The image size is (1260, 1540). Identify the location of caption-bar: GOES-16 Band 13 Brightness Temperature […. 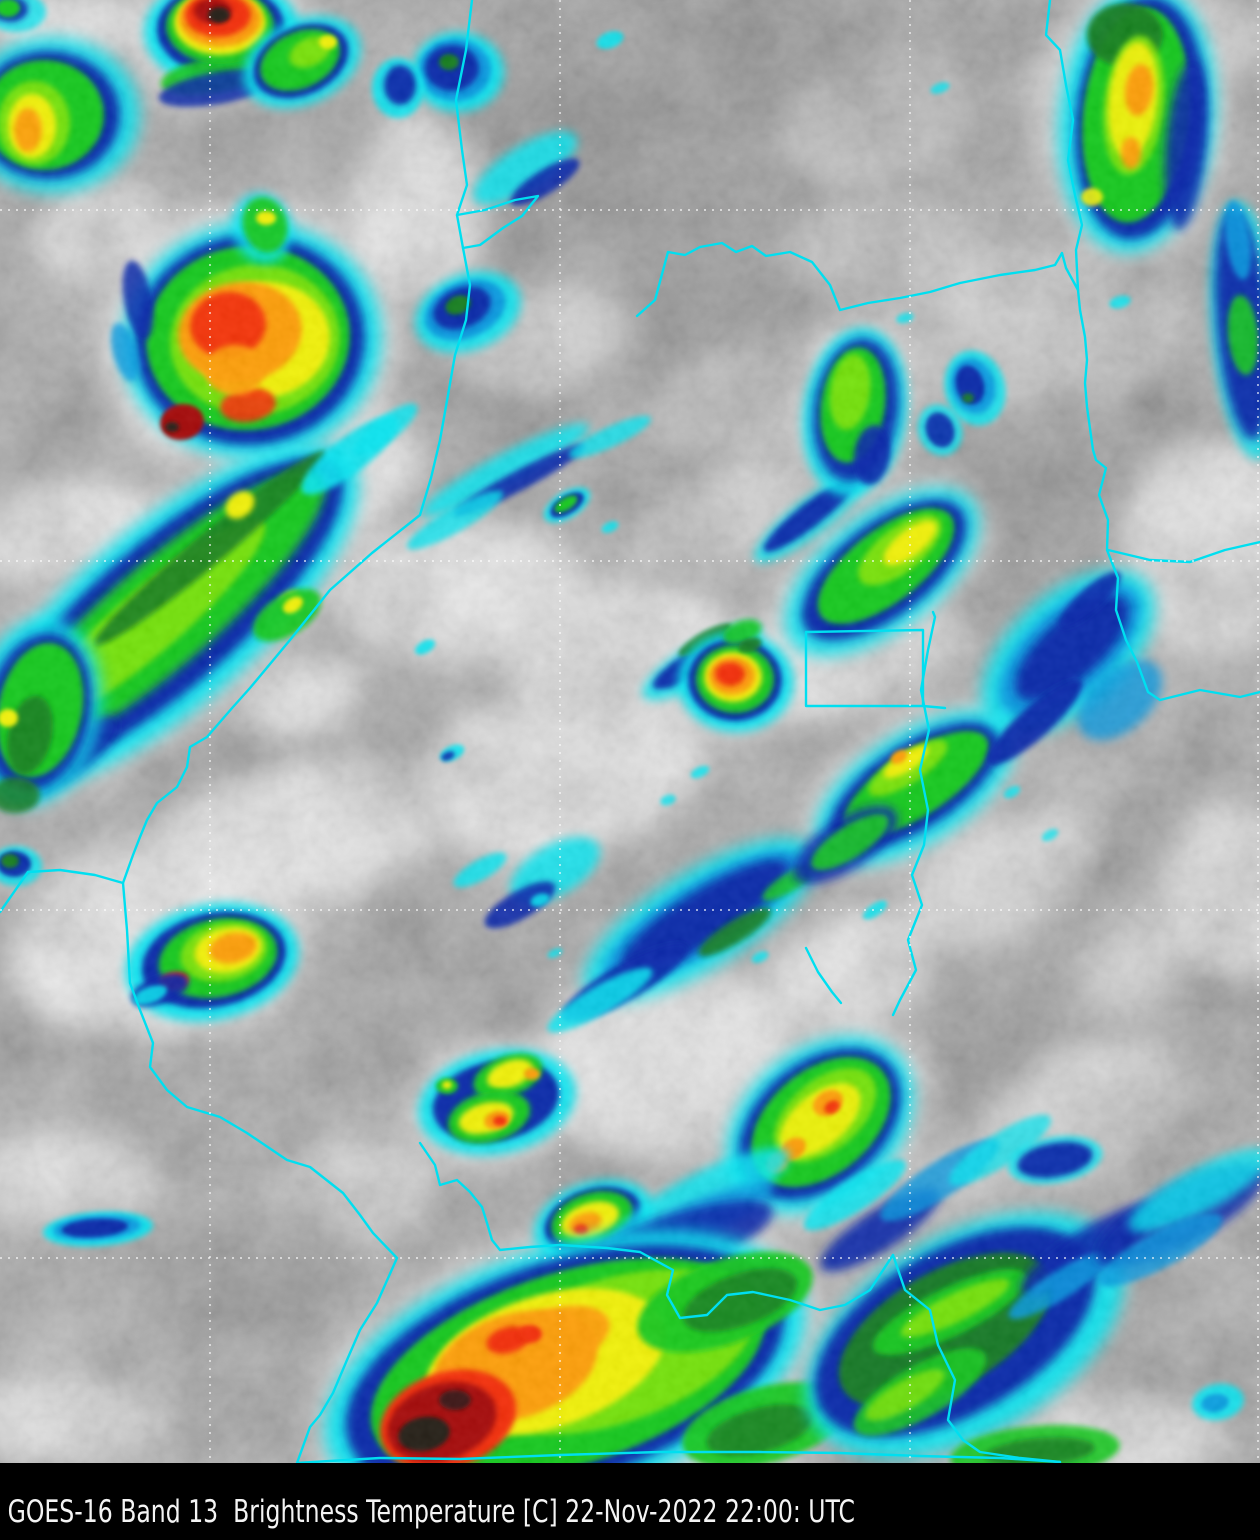
(630, 1501).